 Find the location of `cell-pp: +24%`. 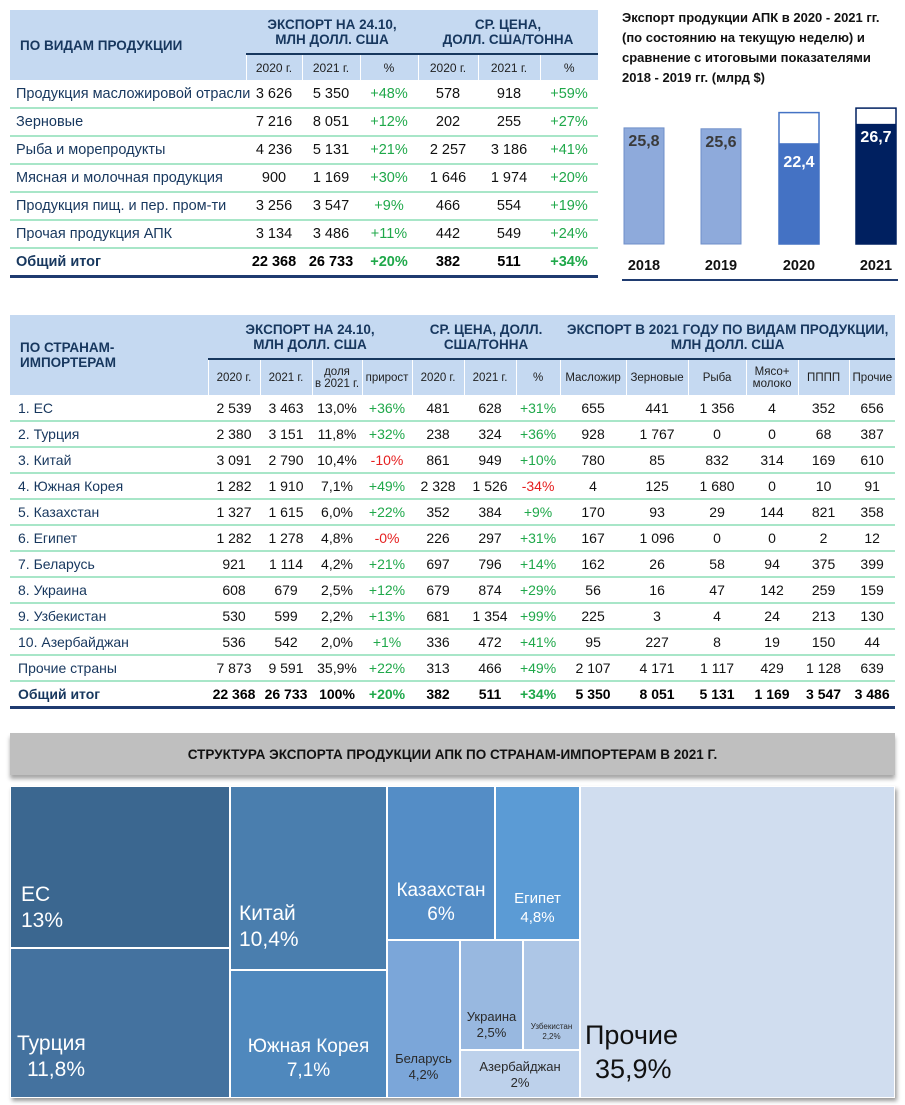

cell-pp: +24% is located at coordinates (569, 234).